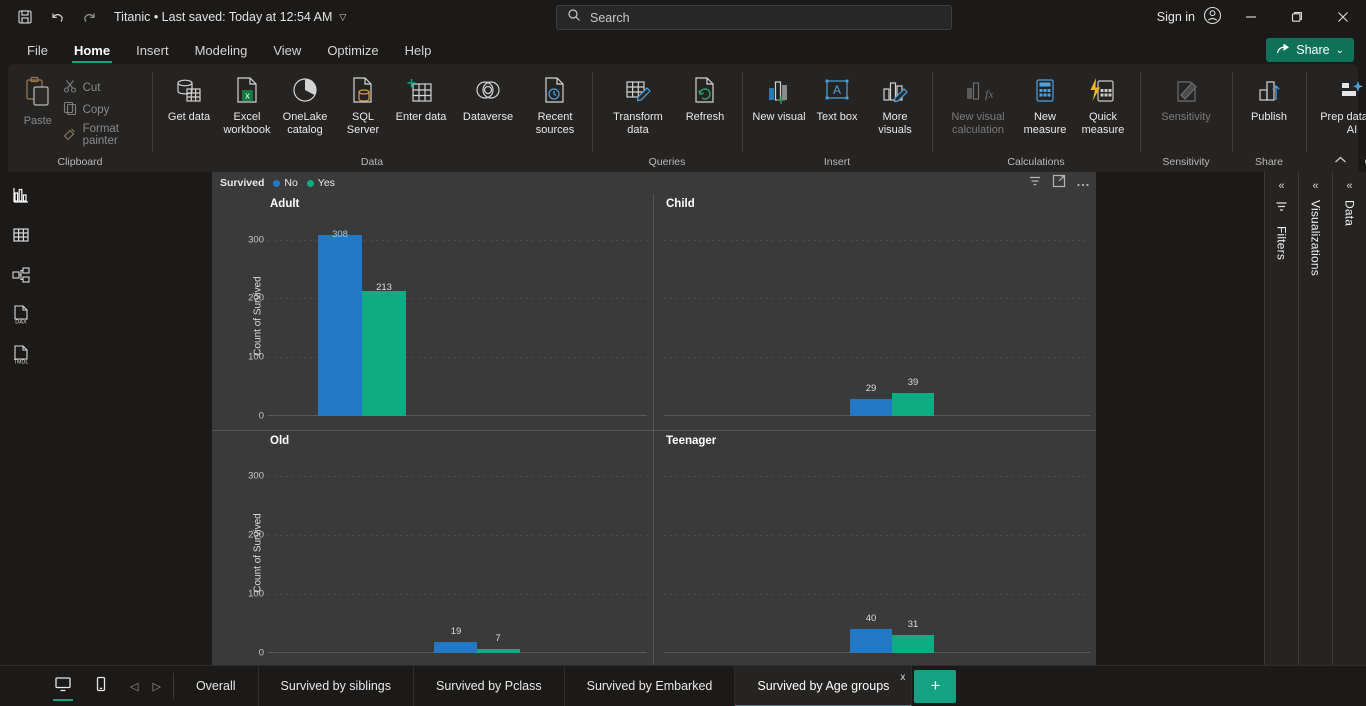 Image resolution: width=1366 pixels, height=706 pixels. Describe the element at coordinates (221, 50) in the screenshot. I see `ribbon-tab-modeling: Modeling` at that location.